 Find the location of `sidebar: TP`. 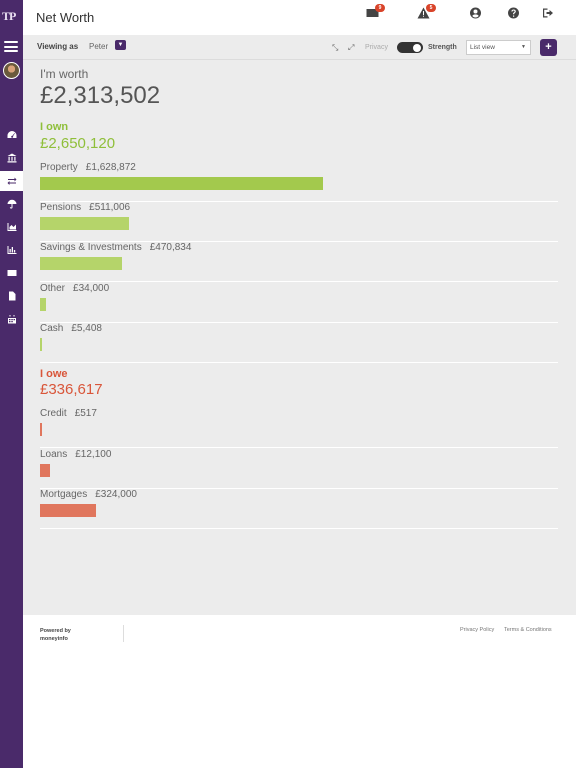

sidebar: TP is located at coordinates (12, 384).